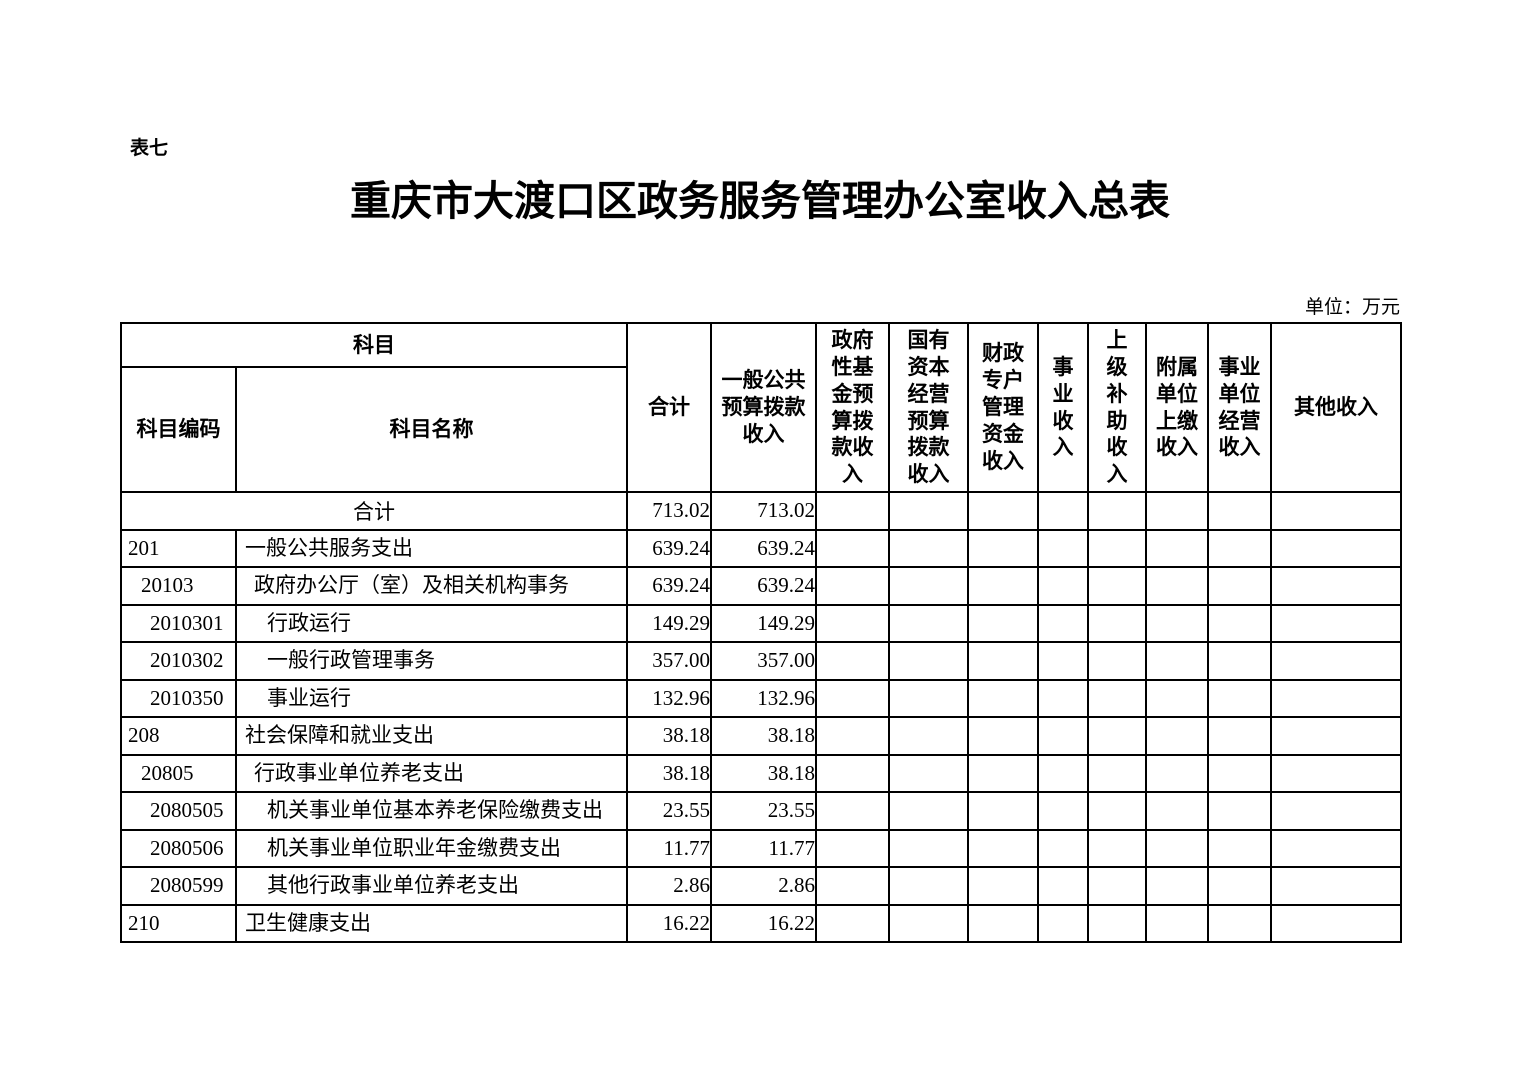  Describe the element at coordinates (761, 773) in the screenshot. I see `table-row: 20805 行政事业单位养老支出 38.18 38.18` at that location.